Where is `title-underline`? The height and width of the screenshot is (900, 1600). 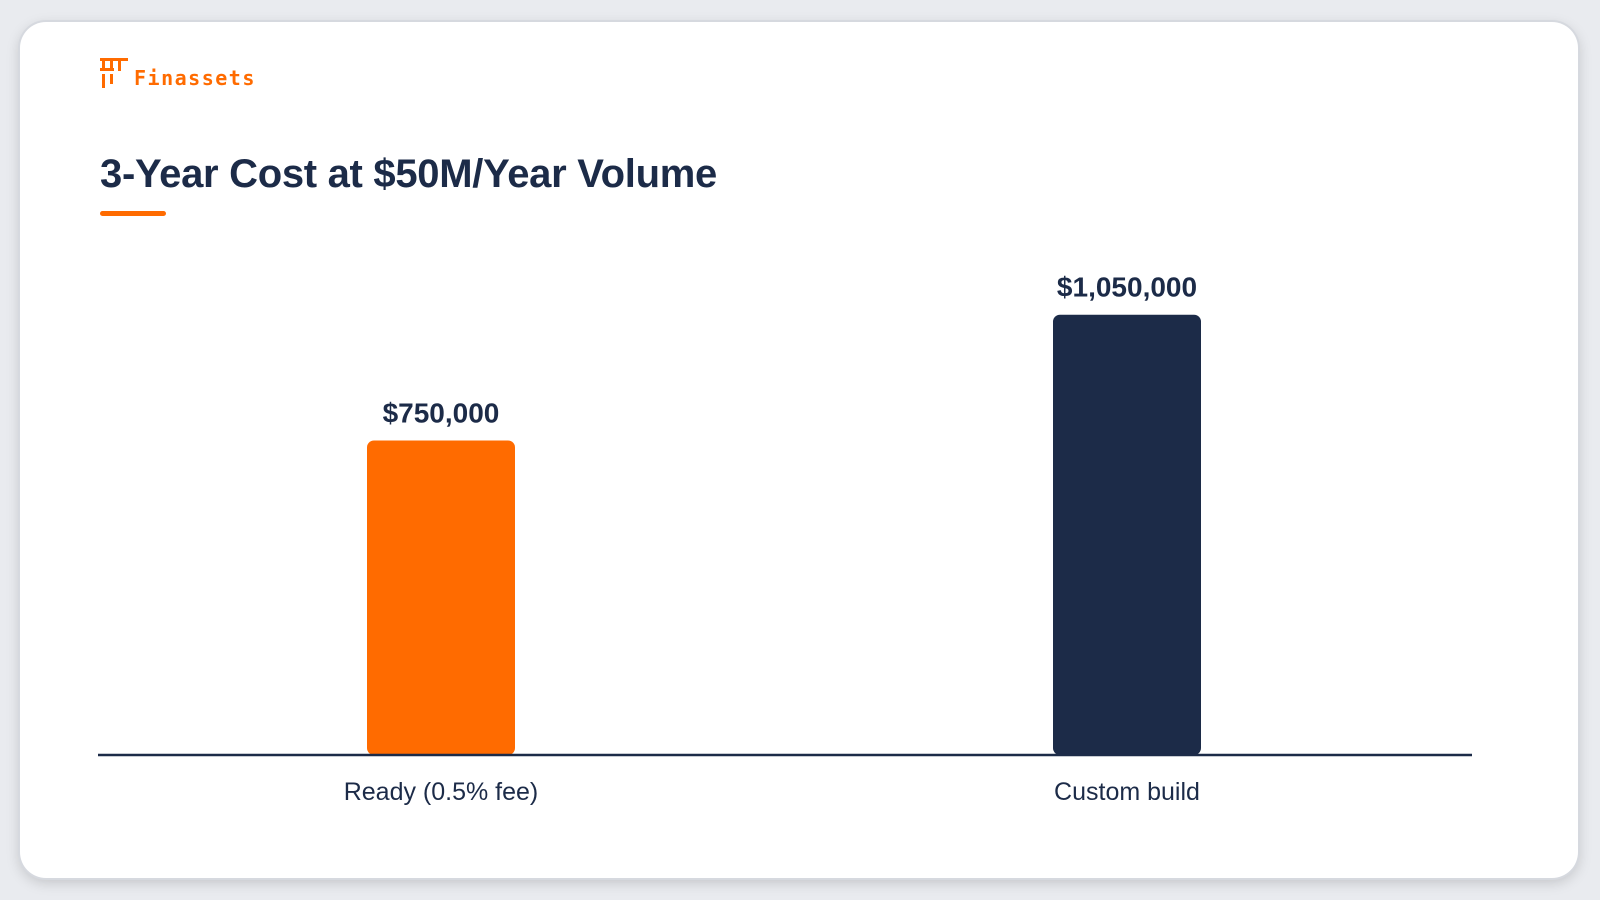 title-underline is located at coordinates (133, 213).